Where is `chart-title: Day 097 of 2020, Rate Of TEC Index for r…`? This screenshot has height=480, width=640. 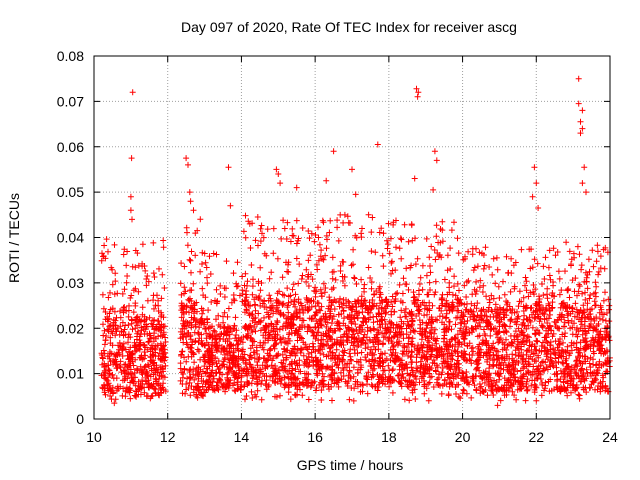
chart-title: Day 097 of 2020, Rate Of TEC Index for r… is located at coordinates (349, 27).